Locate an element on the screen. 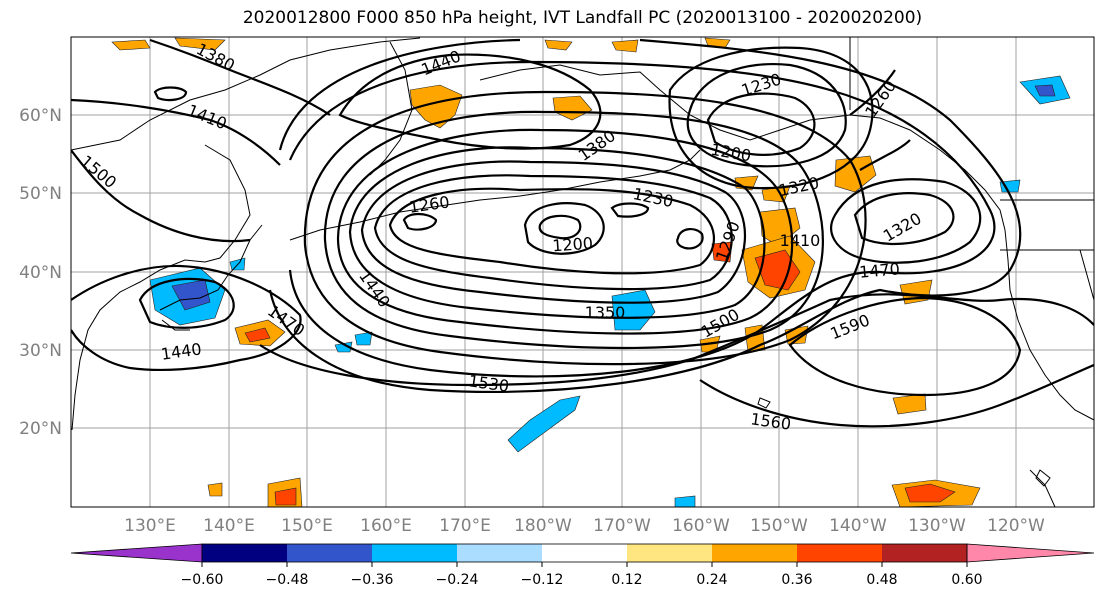  lon-label: 160°W is located at coordinates (701, 526).